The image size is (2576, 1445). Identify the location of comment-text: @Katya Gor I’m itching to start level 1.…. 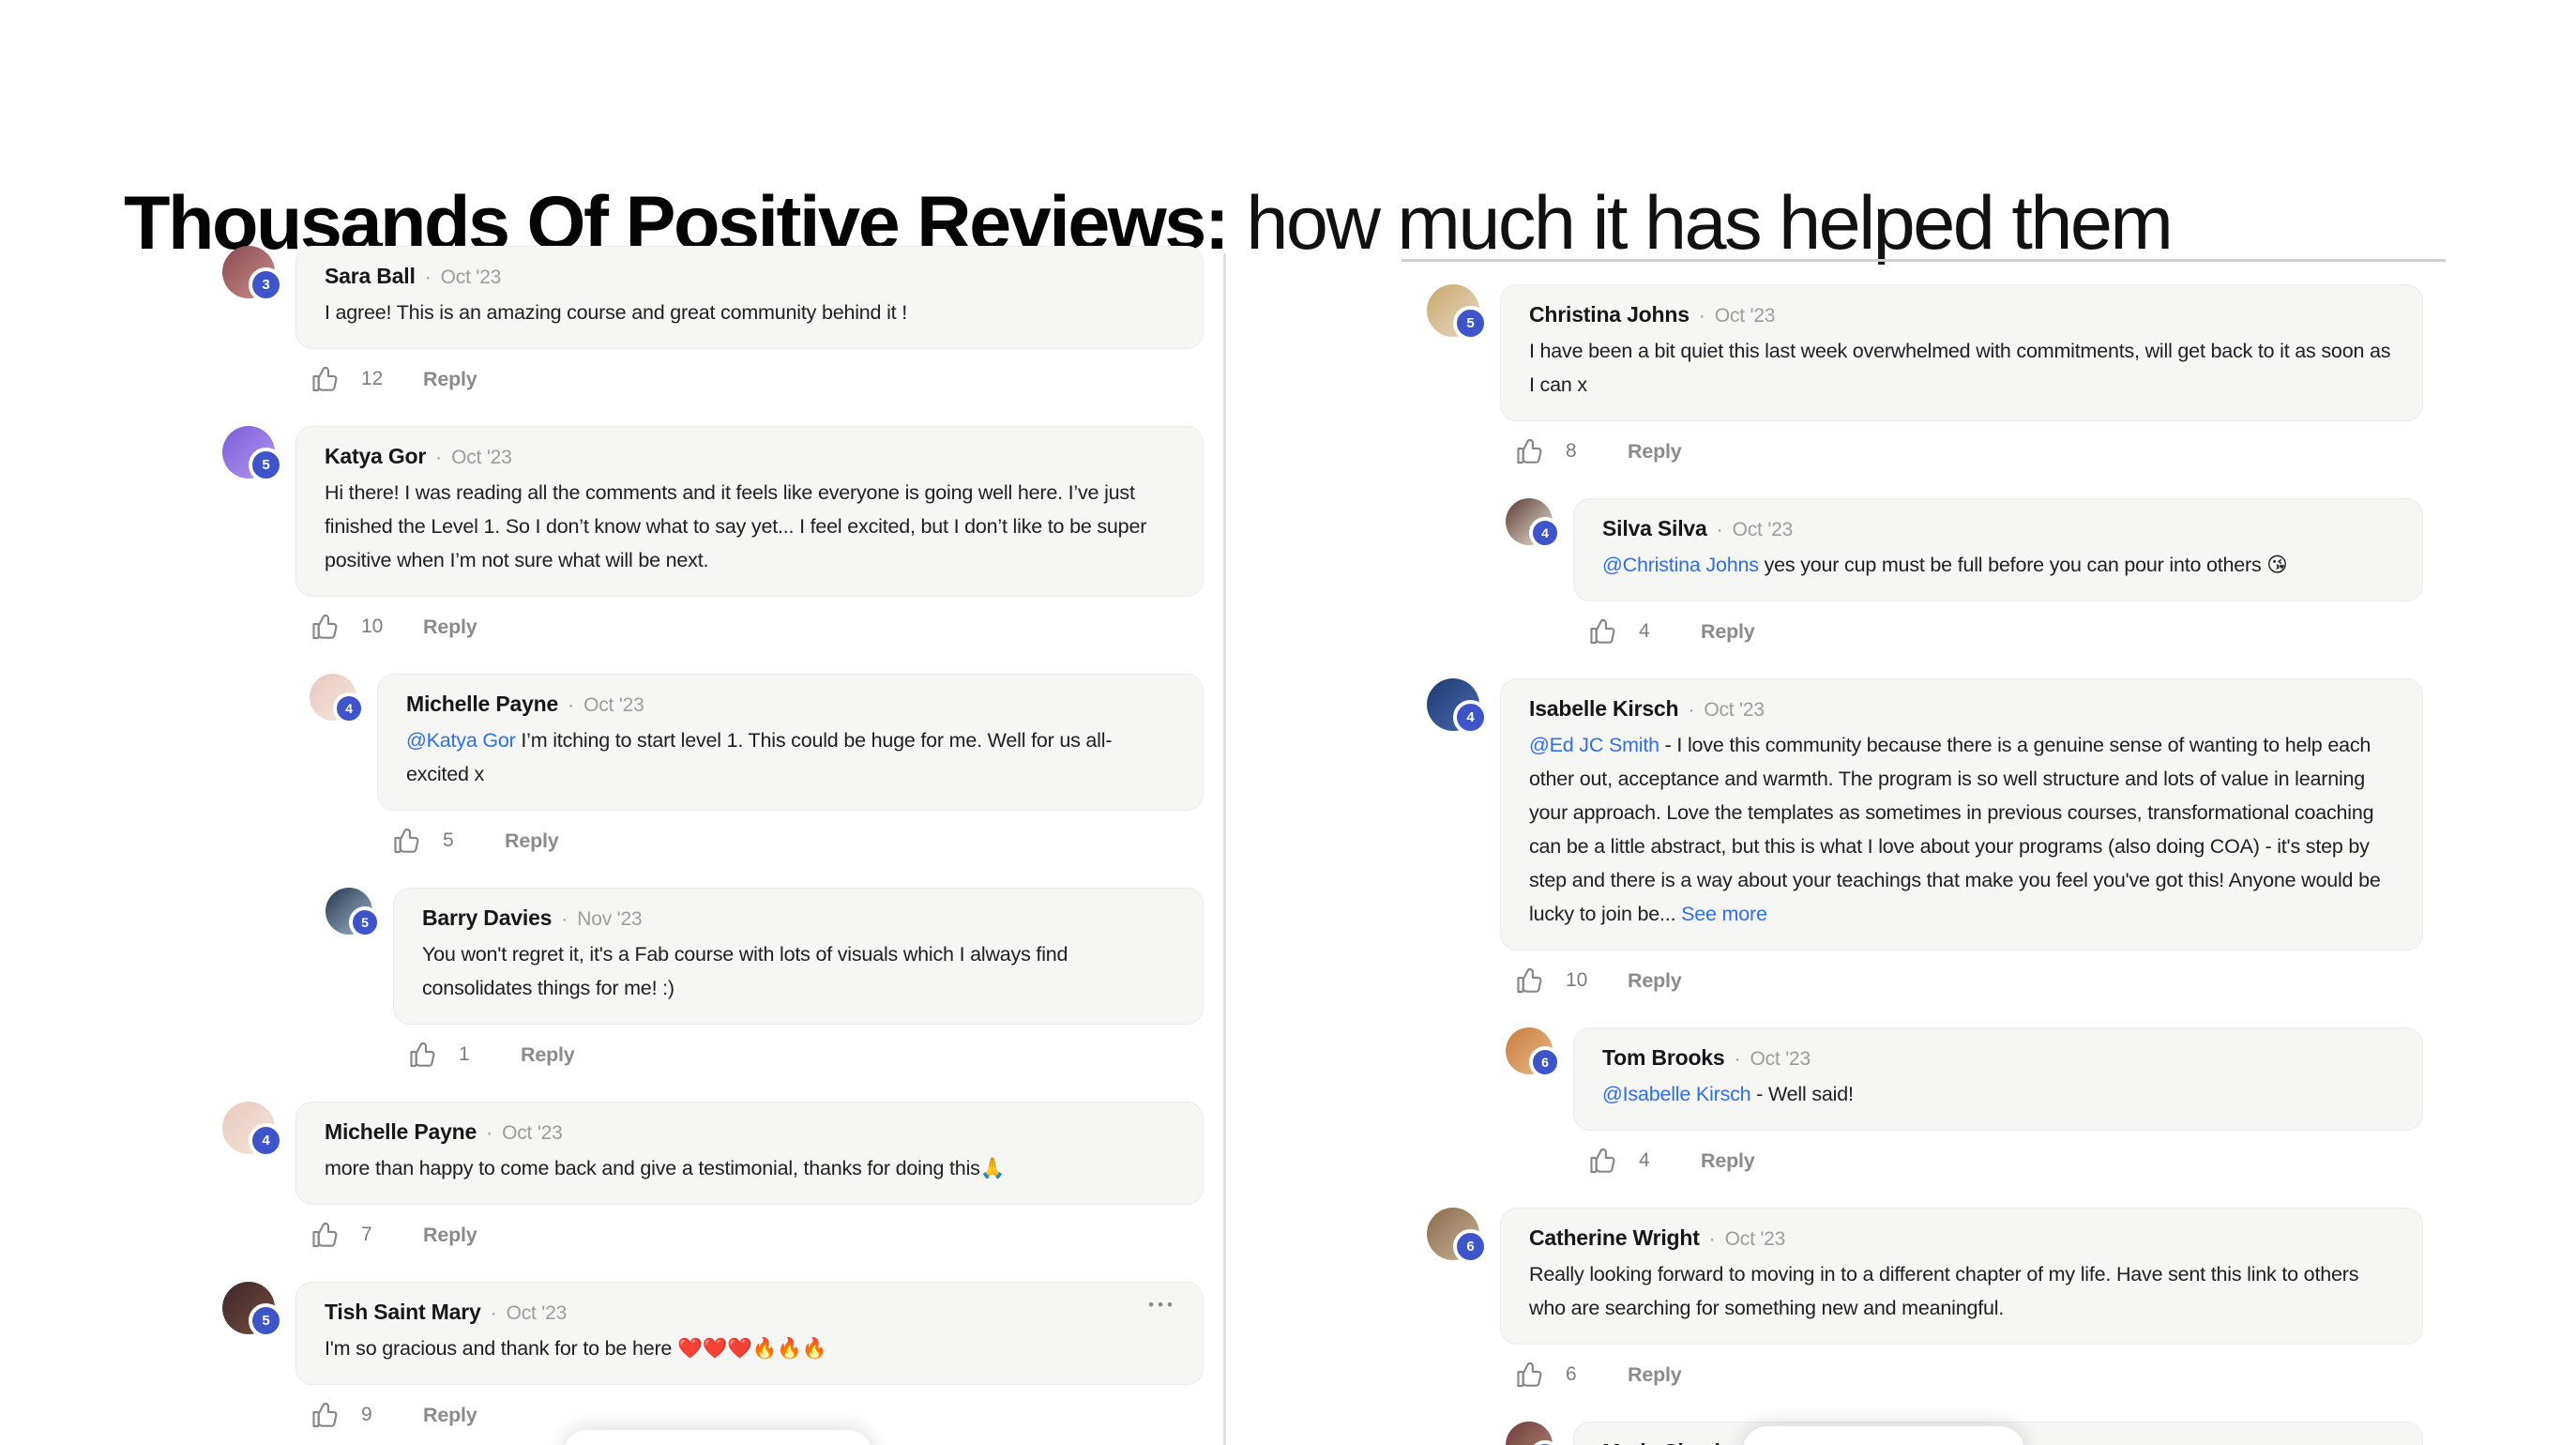
(790, 757).